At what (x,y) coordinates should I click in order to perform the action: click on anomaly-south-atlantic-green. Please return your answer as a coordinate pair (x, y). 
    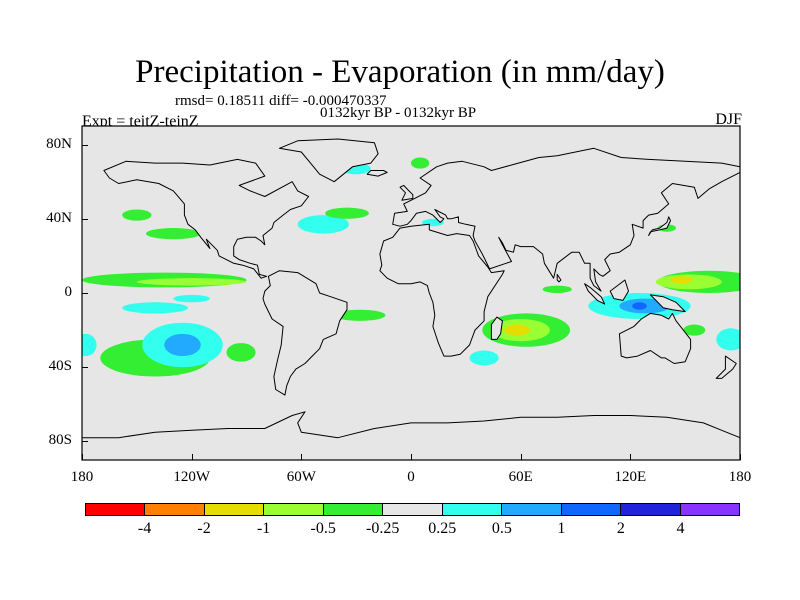
    Looking at the image, I should click on (360, 315).